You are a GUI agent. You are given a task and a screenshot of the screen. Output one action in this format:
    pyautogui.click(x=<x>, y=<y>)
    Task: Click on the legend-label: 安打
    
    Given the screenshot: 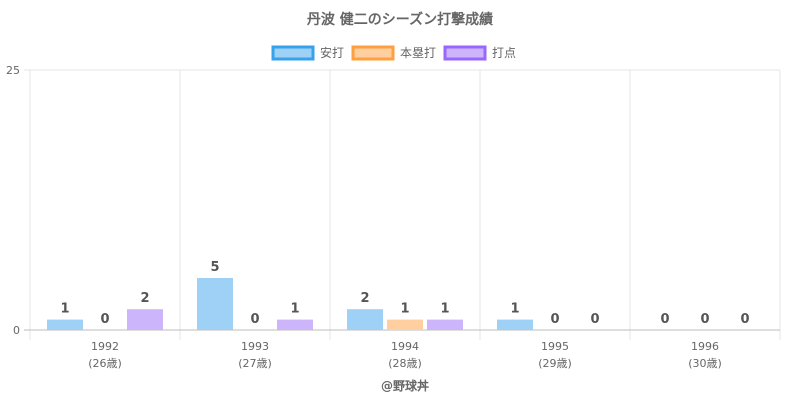 What is the action you would take?
    pyautogui.click(x=332, y=52)
    